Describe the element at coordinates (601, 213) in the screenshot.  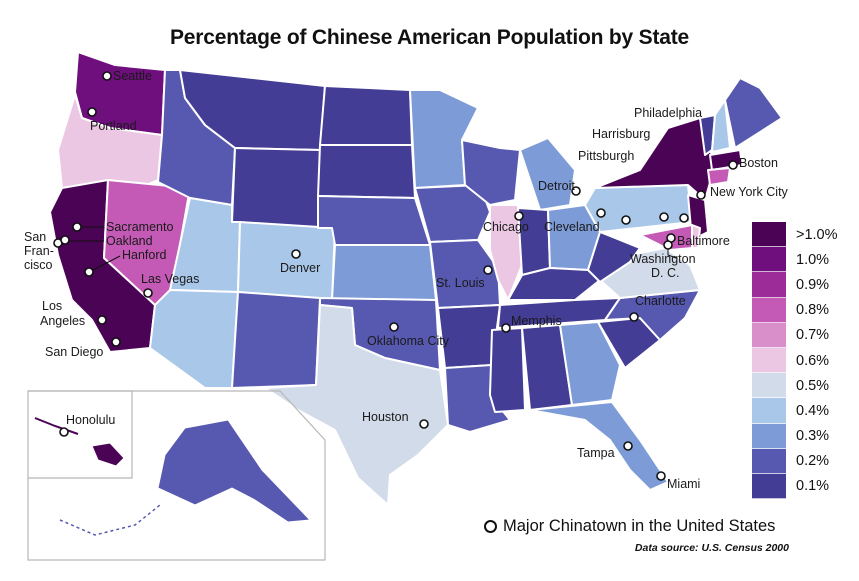
I see `marker-cleveland` at that location.